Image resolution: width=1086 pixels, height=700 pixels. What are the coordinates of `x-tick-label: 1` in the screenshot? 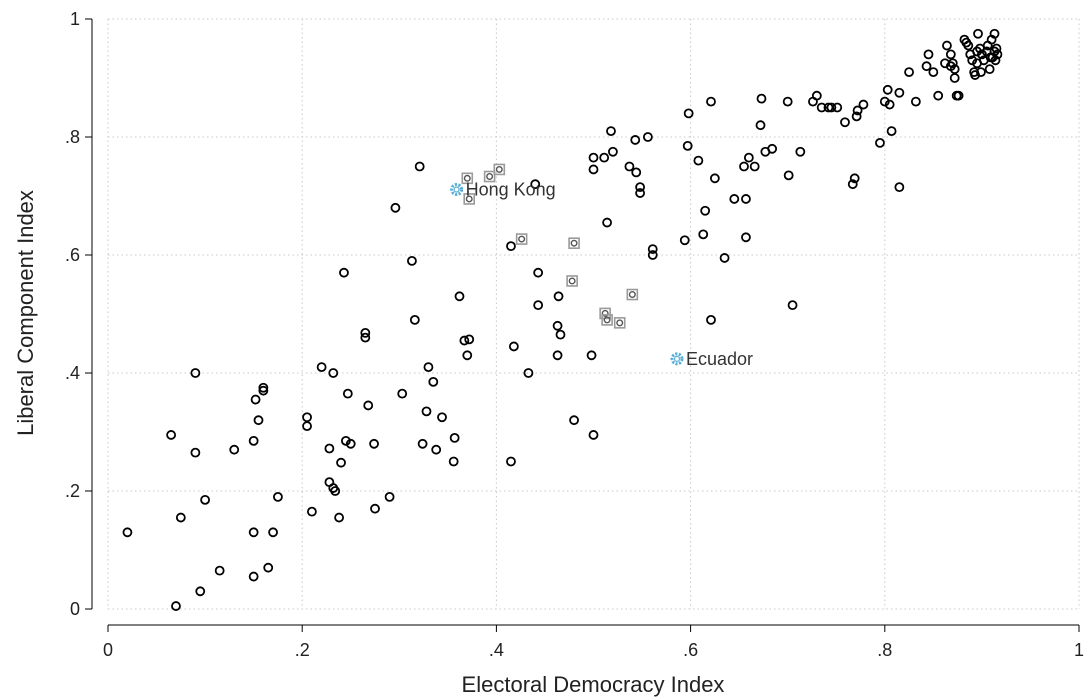 It's located at (1079, 650).